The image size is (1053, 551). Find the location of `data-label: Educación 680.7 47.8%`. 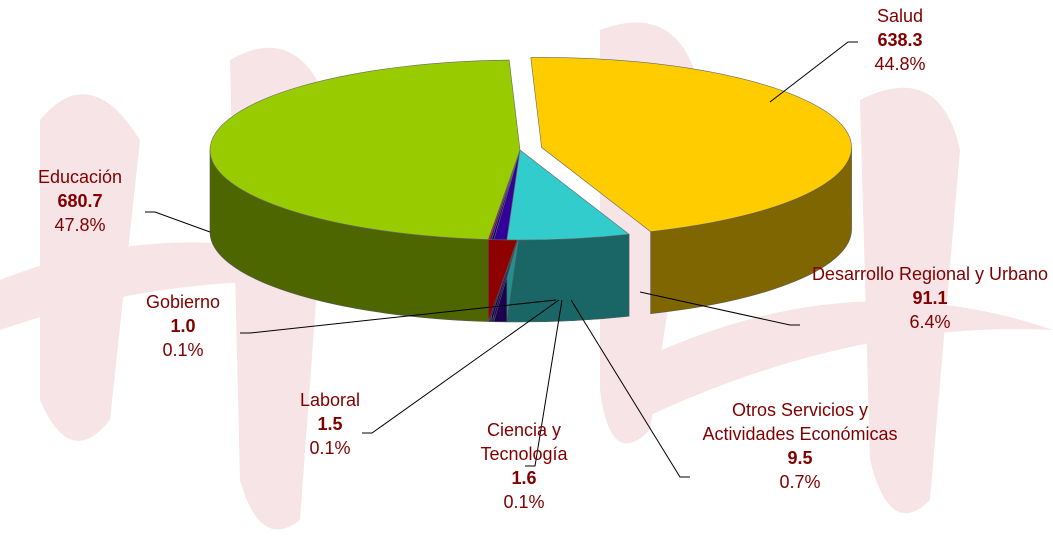

data-label: Educación 680.7 47.8% is located at coordinates (80, 201).